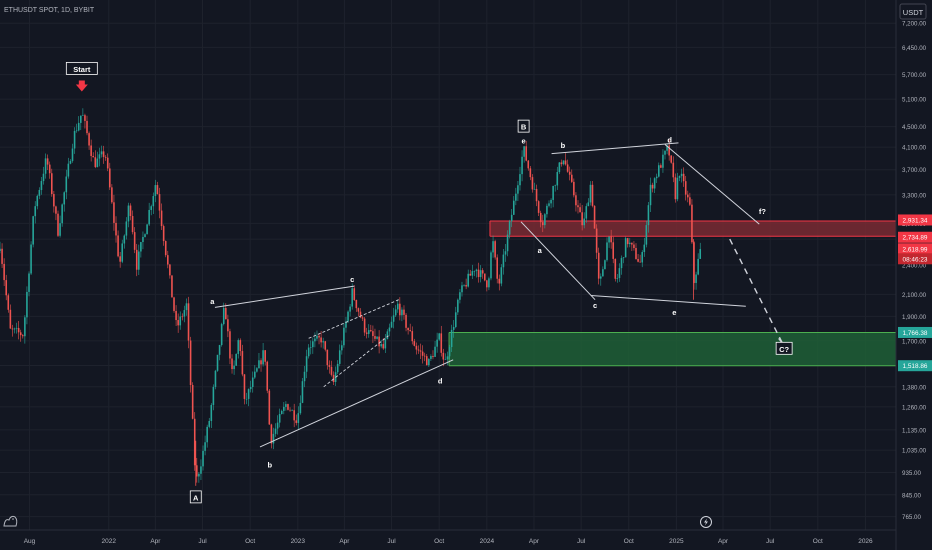 This screenshot has width=932, height=550. Describe the element at coordinates (913, 11) in the screenshot. I see `currency-box` at that location.